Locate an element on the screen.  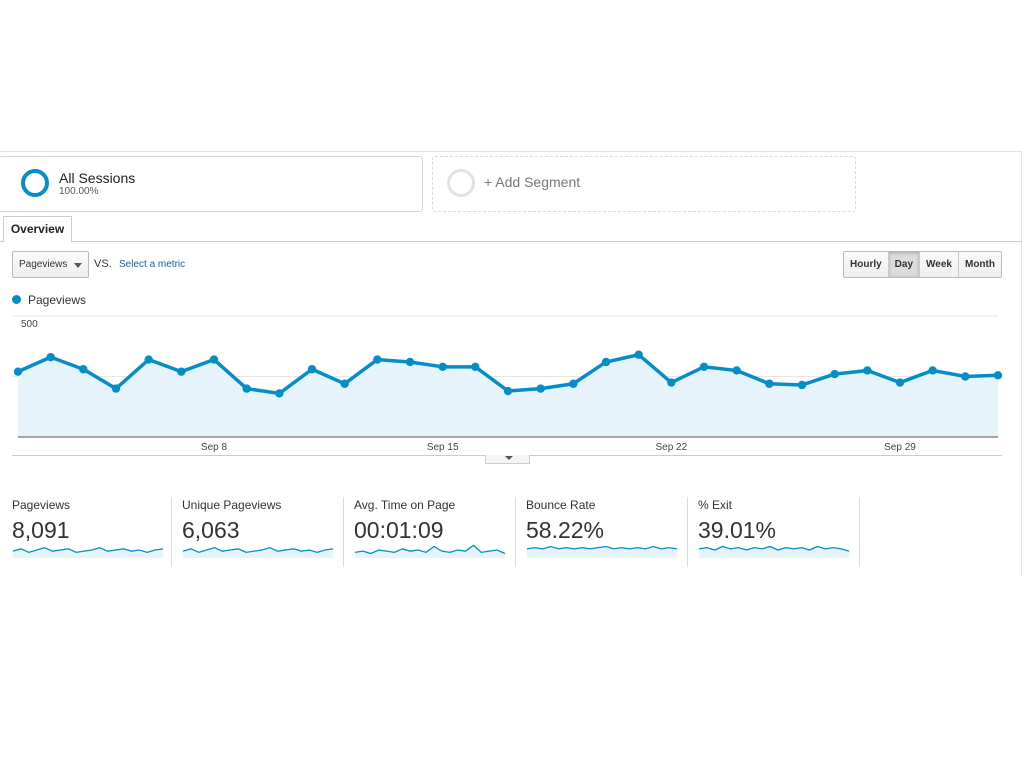
period-week-button: Week is located at coordinates (938, 264).